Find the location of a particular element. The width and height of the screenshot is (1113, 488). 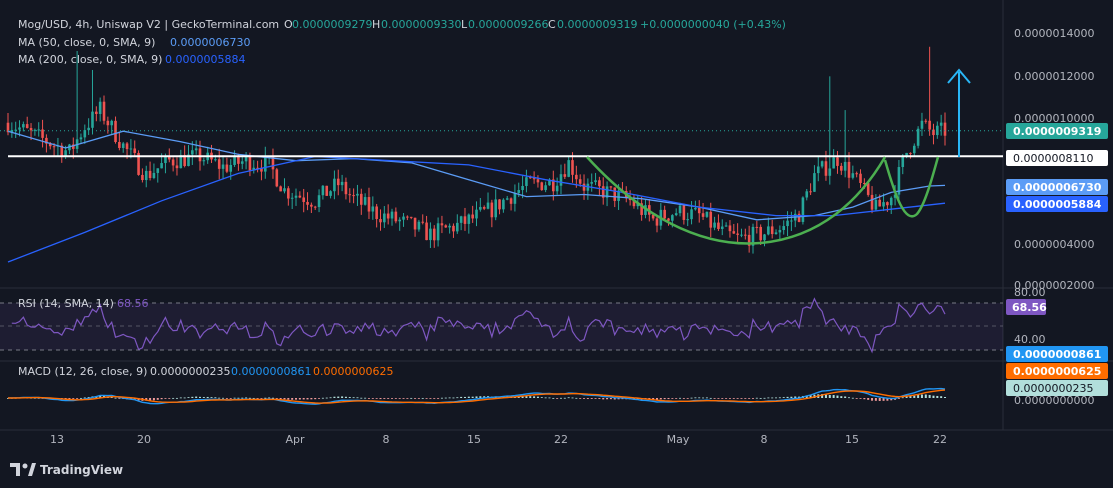

signal-line is located at coordinates (477, 396).